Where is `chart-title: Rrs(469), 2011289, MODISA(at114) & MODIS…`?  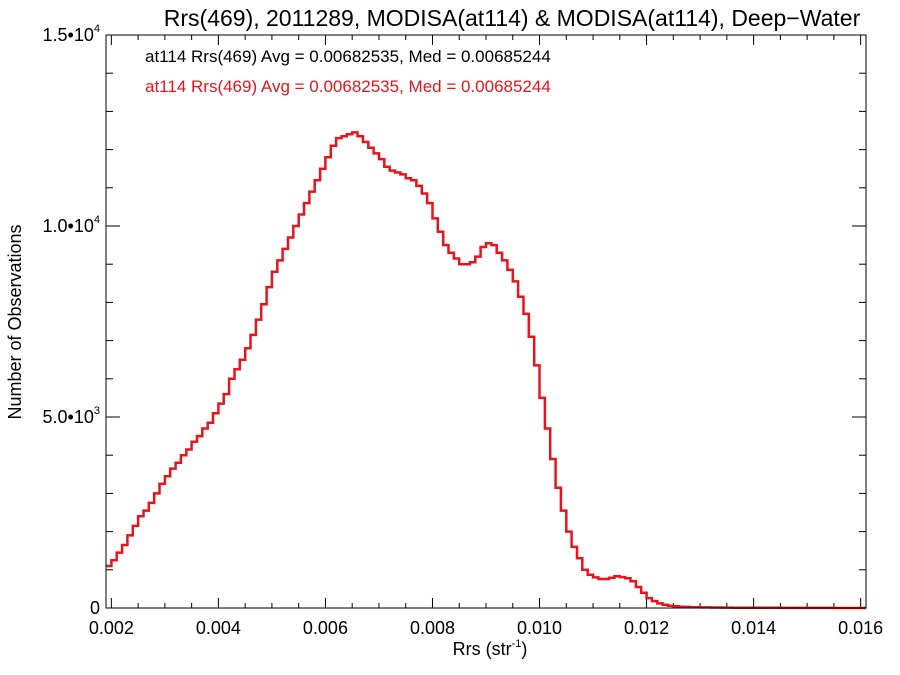
chart-title: Rrs(469), 2011289, MODISA(at114) & MODIS… is located at coordinates (512, 18).